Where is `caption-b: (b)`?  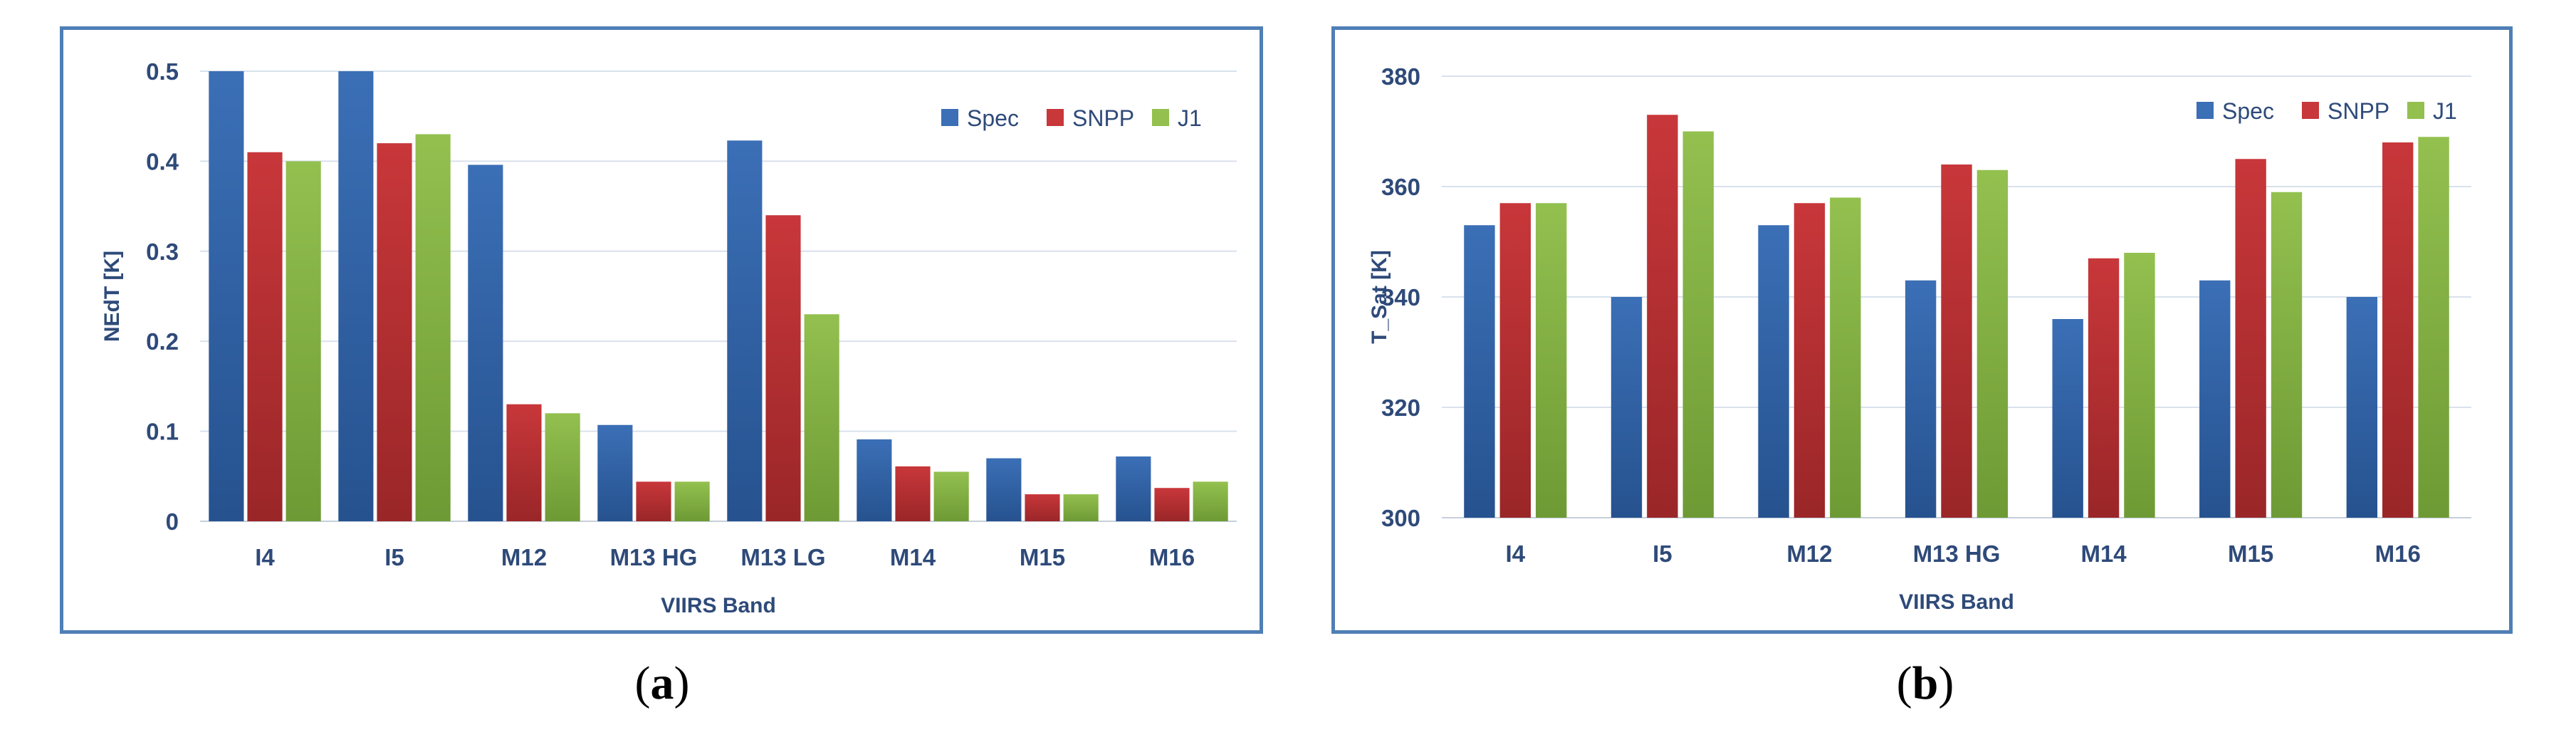
caption-b: (b) is located at coordinates (1925, 683).